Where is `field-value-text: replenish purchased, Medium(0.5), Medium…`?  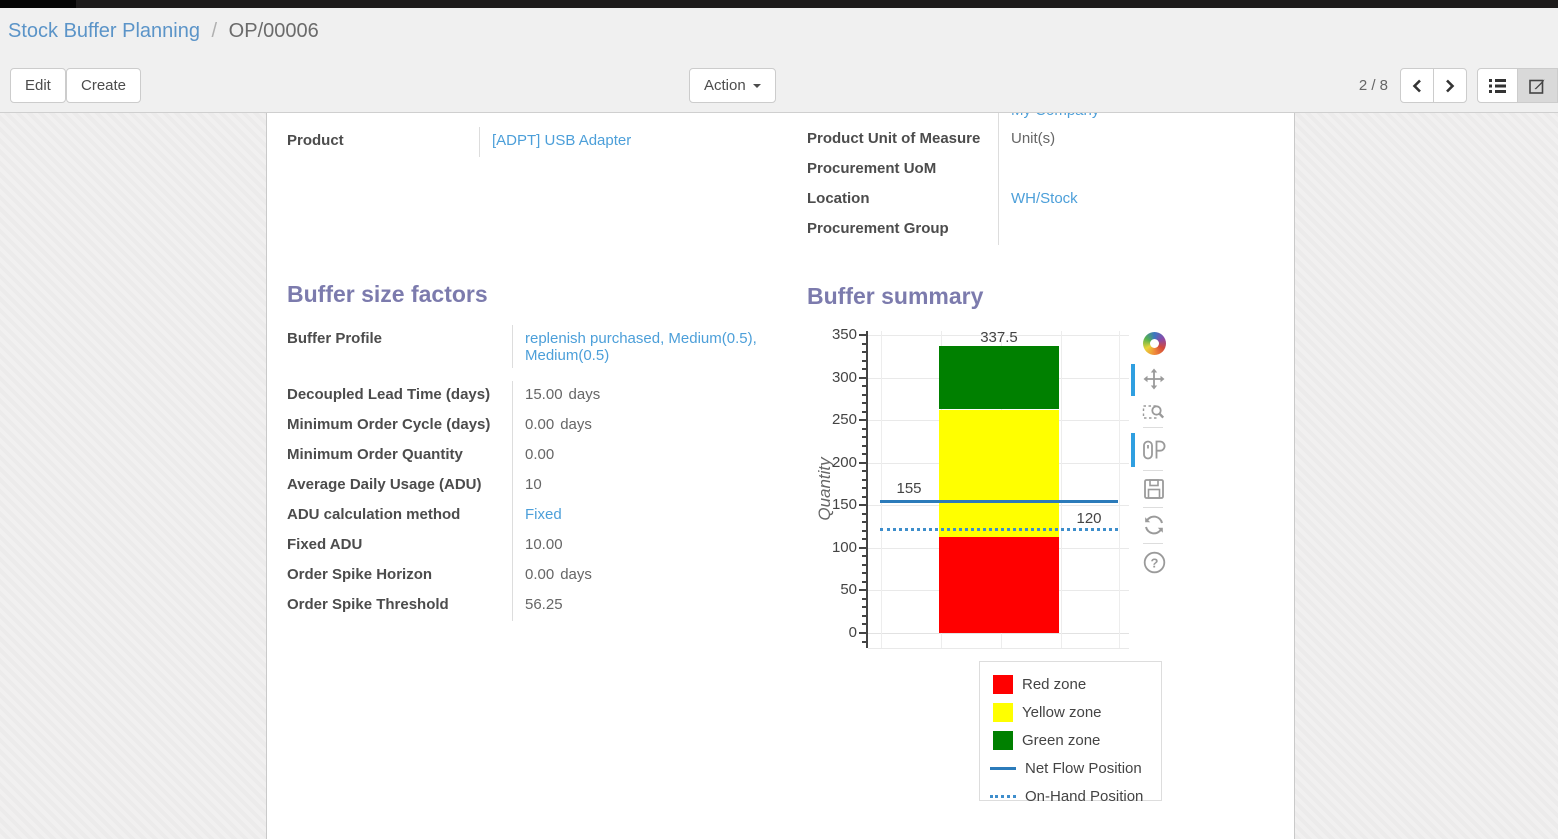 field-value-text: replenish purchased, Medium(0.5), Medium… is located at coordinates (641, 347).